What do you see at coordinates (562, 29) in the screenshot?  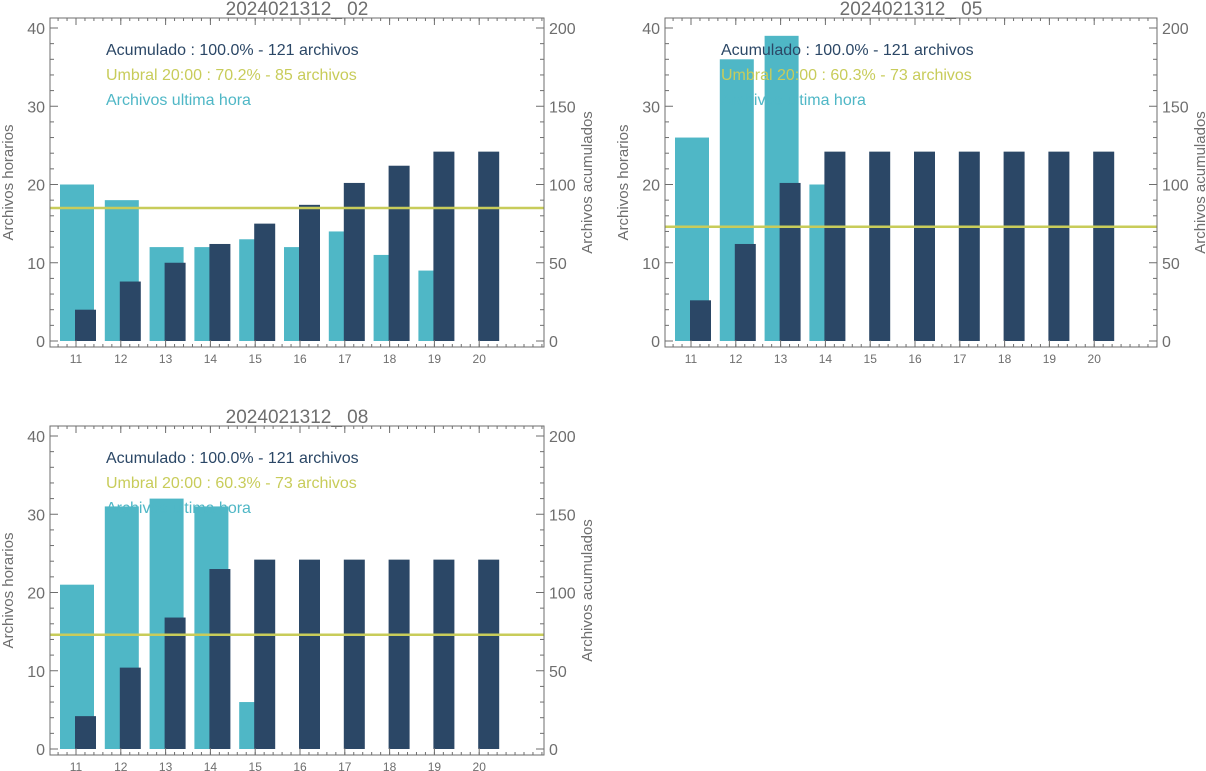 I see `y-tick-label-right: 200` at bounding box center [562, 29].